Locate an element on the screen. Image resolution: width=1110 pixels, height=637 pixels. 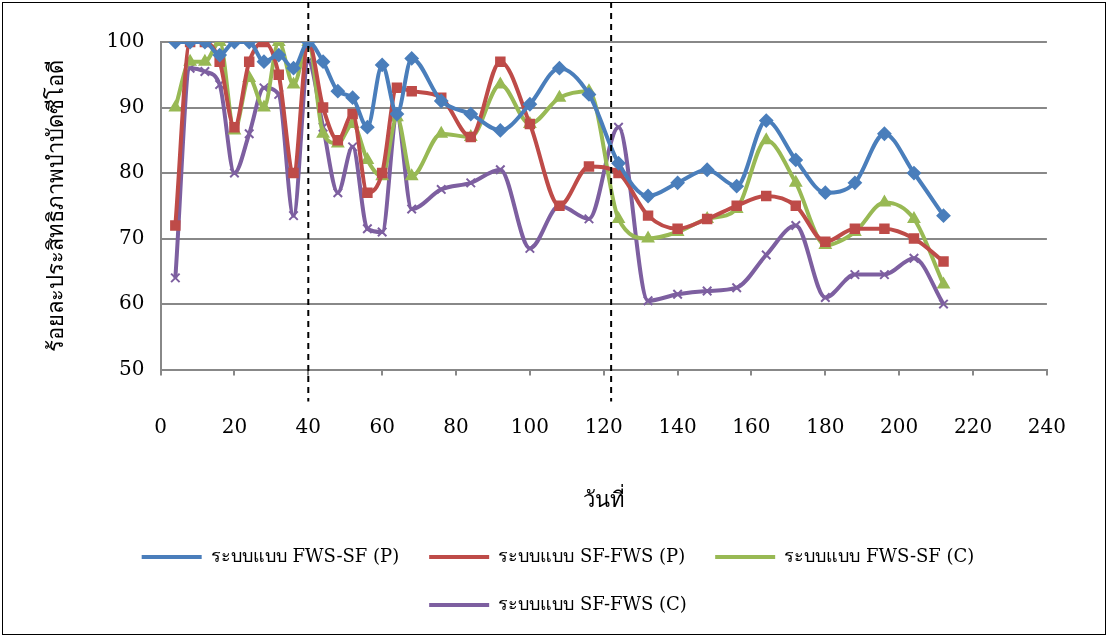
legend-label: ระบบแบบ SF-FWS (P) is located at coordinates (592, 555).